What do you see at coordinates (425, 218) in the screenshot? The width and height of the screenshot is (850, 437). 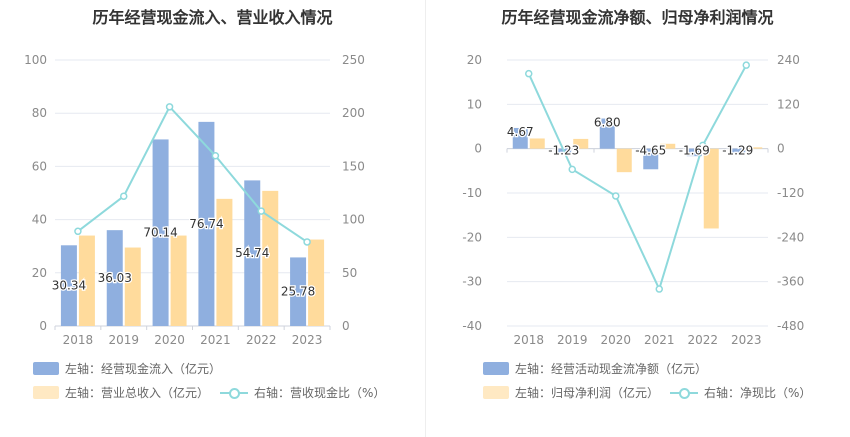 I see `panel-divider` at bounding box center [425, 218].